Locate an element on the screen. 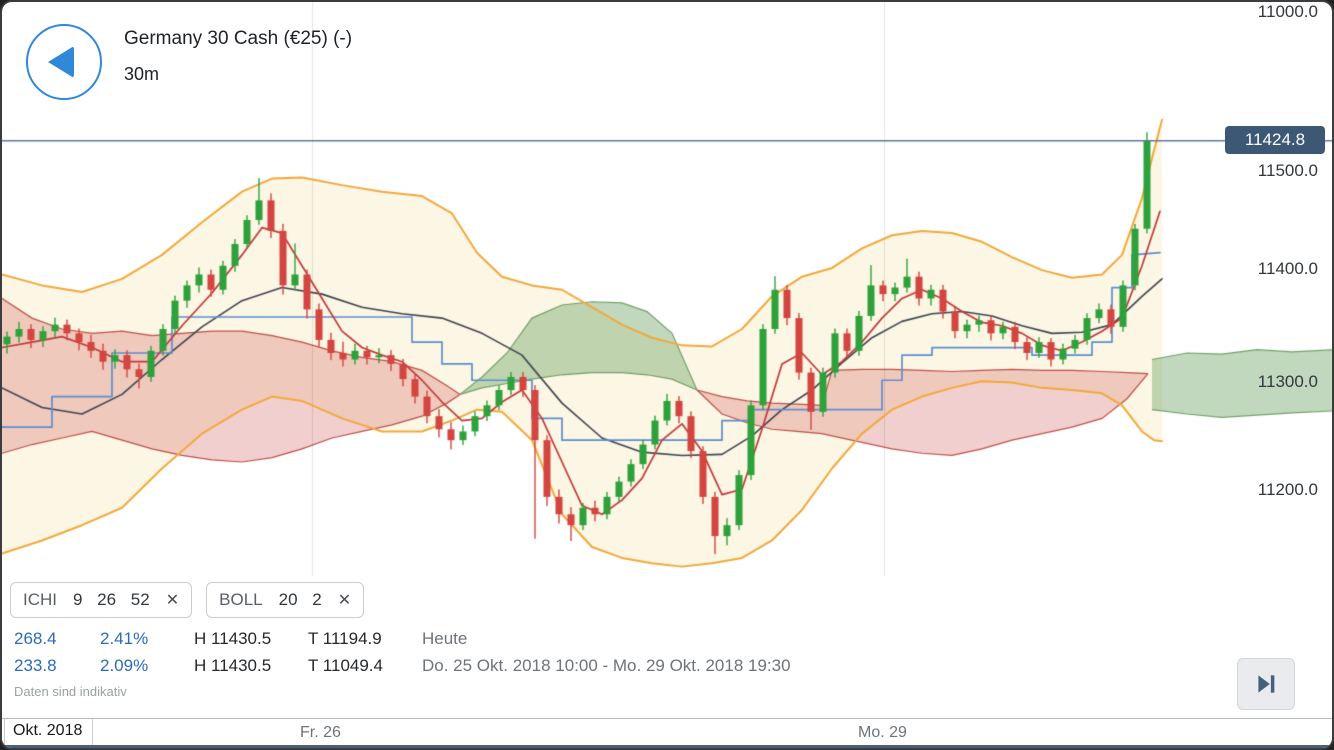  time-axis-month-label: Okt. 2018 is located at coordinates (49, 732).